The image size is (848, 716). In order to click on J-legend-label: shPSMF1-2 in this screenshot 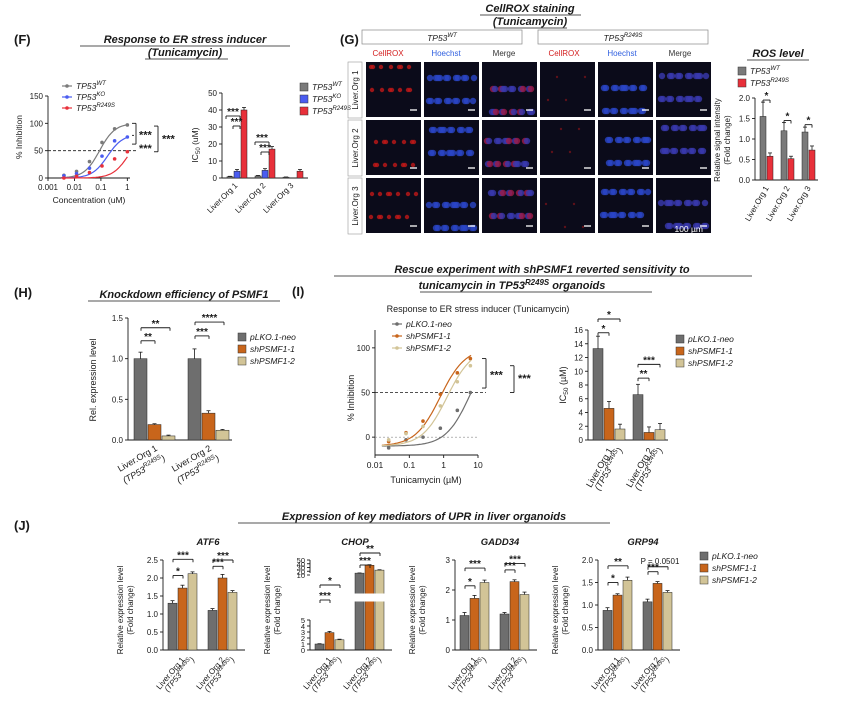, I will do `click(734, 580)`.